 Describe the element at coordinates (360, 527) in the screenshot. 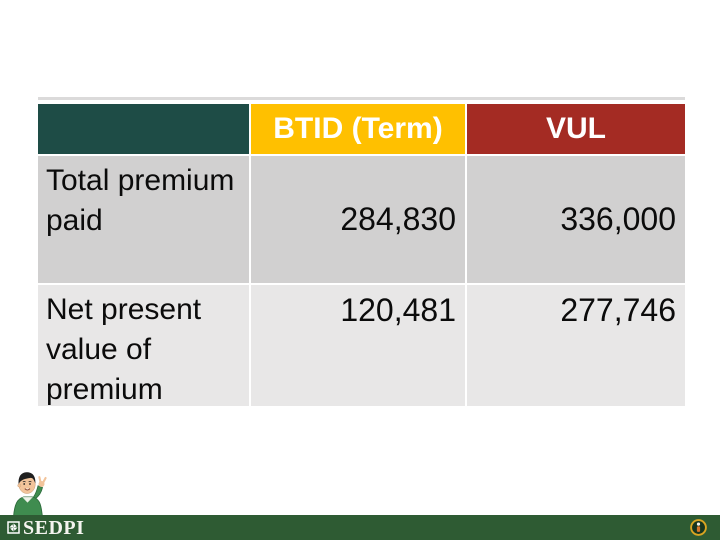

I see `footer-bar: SEDPI` at that location.